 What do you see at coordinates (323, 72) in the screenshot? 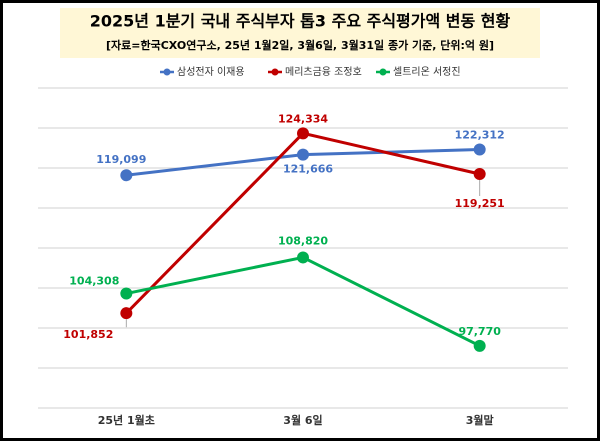
I see `legend-label: 메리츠금융 조정호` at bounding box center [323, 72].